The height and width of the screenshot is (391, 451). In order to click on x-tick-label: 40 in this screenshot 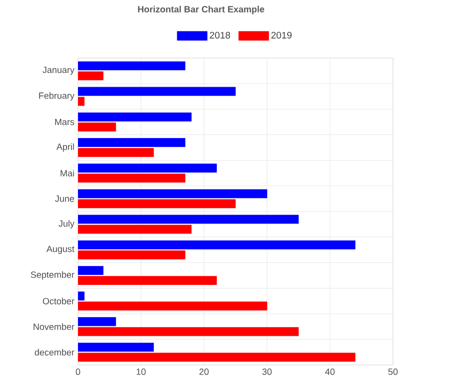, I will do `click(330, 371)`.